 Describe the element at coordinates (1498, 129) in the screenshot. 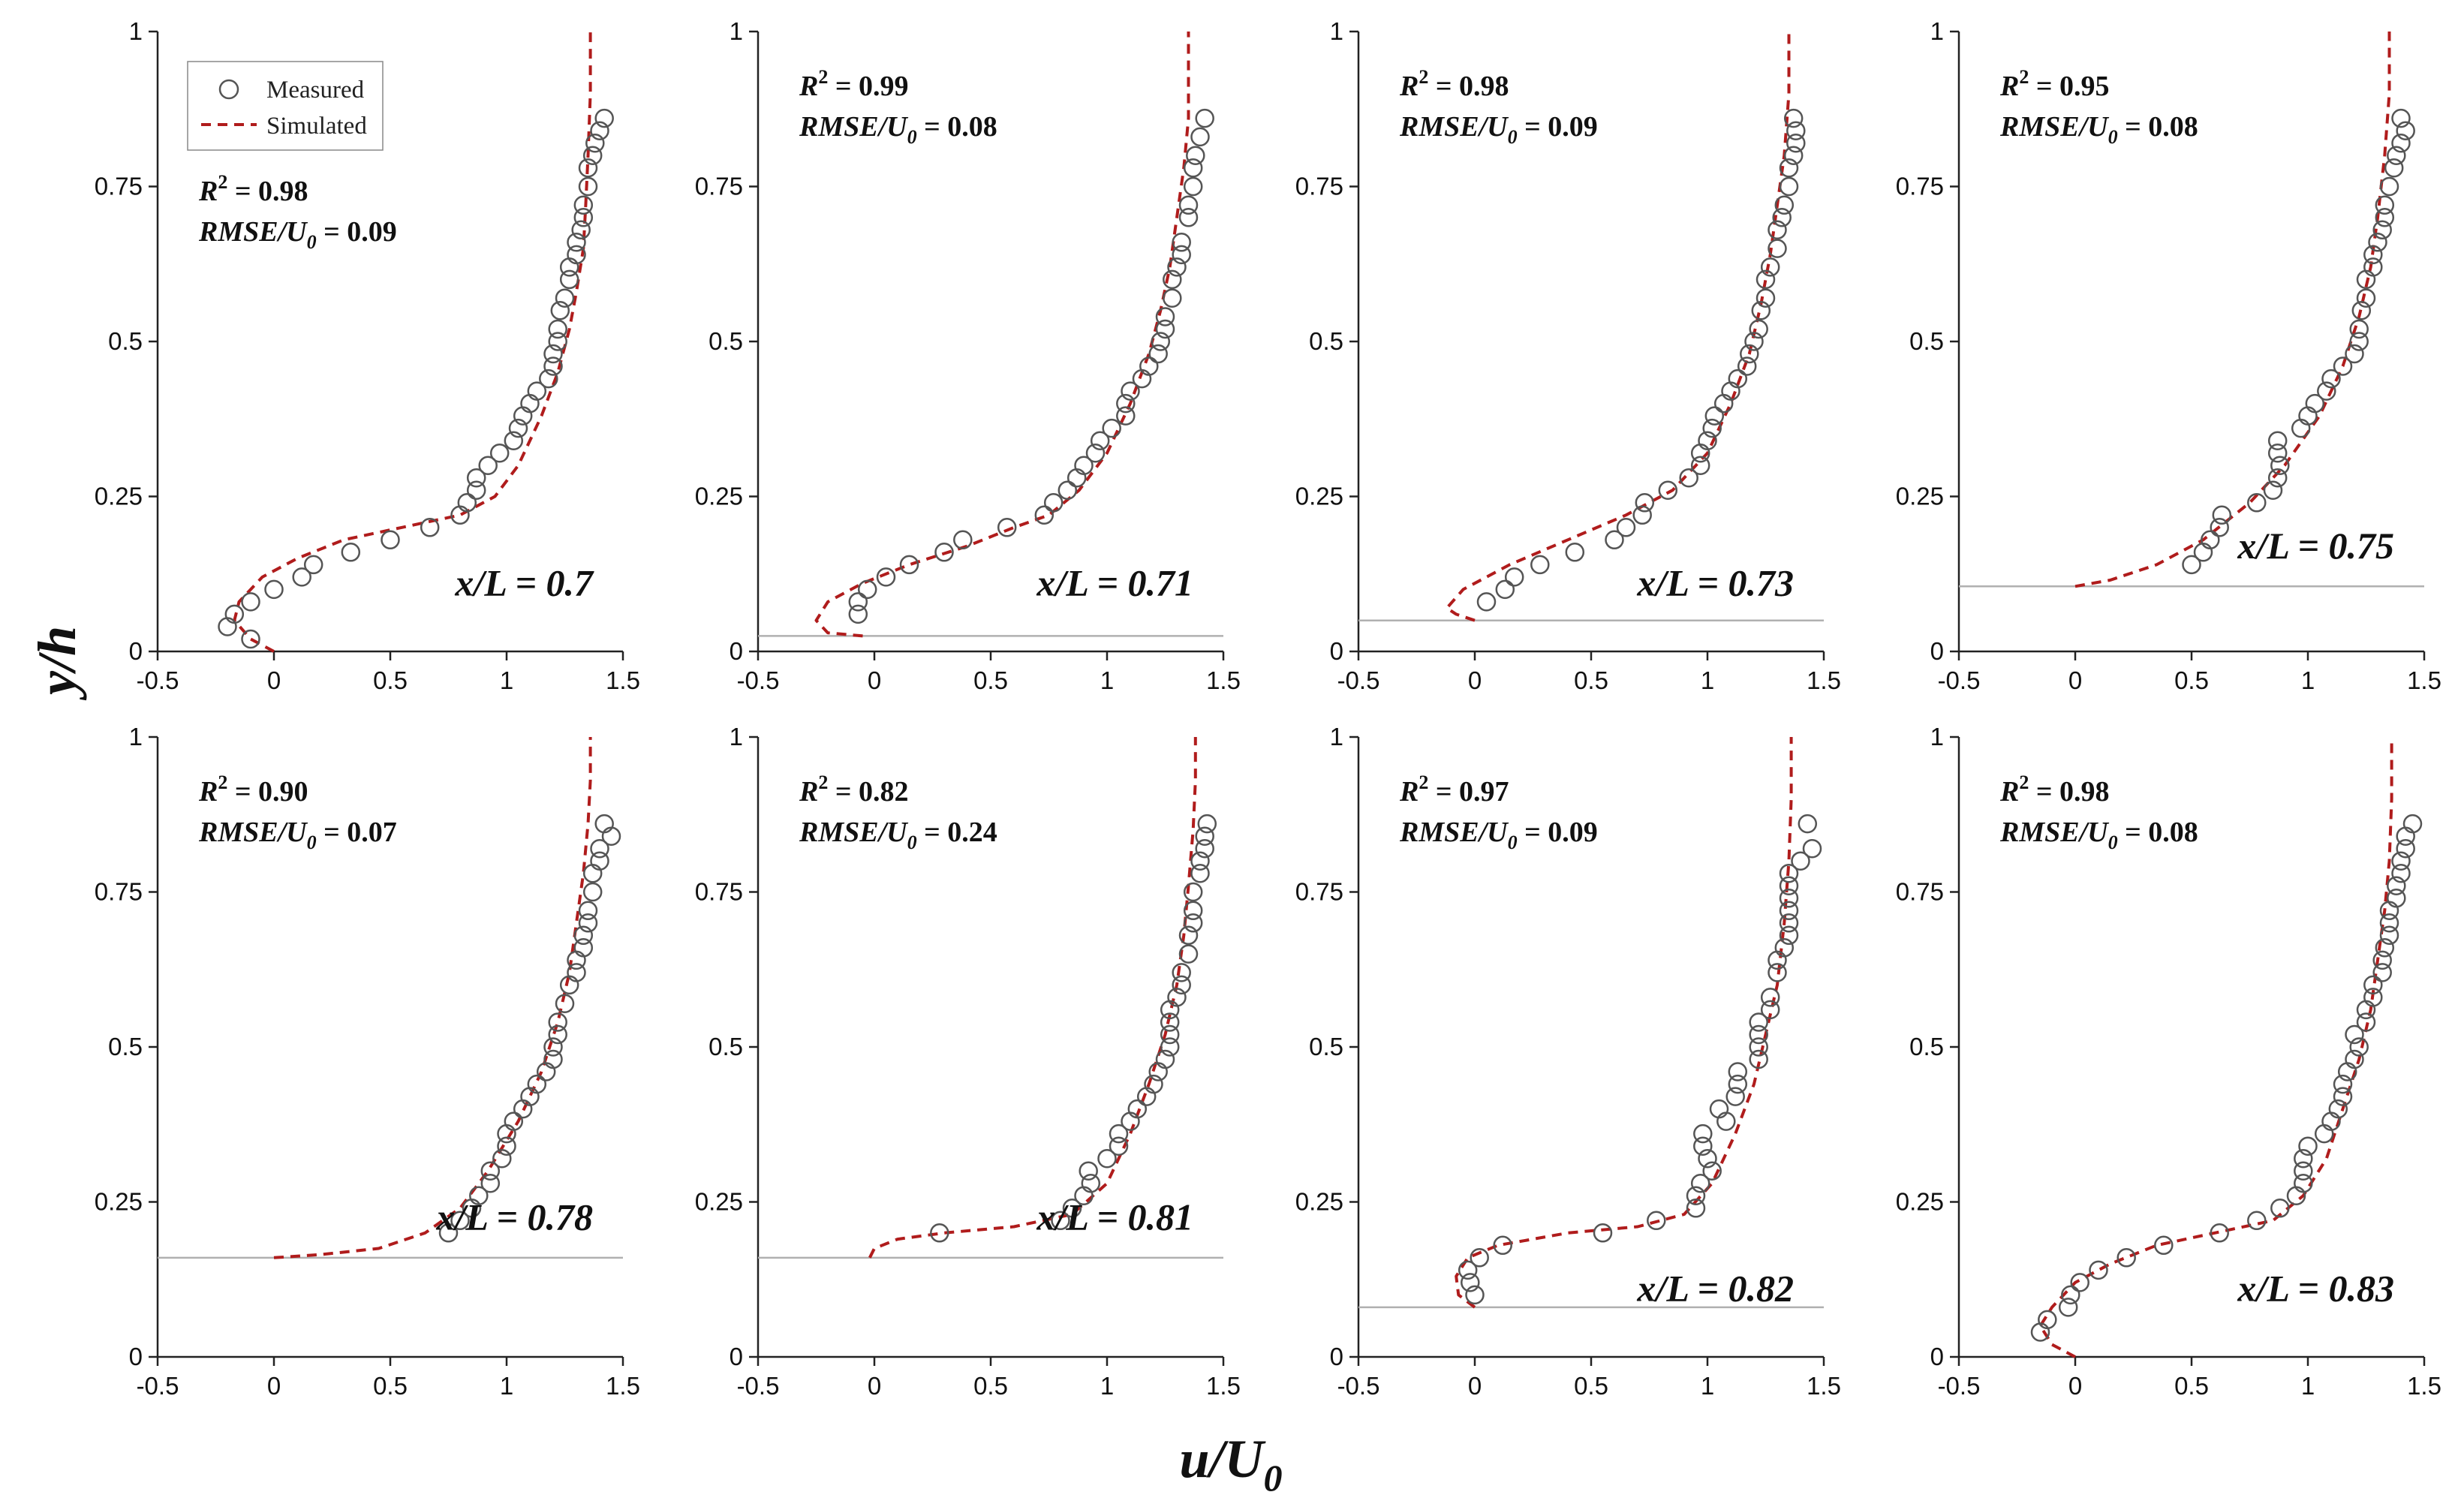

I see `rmse-annotation: RMSE/U0 = 0.09` at that location.